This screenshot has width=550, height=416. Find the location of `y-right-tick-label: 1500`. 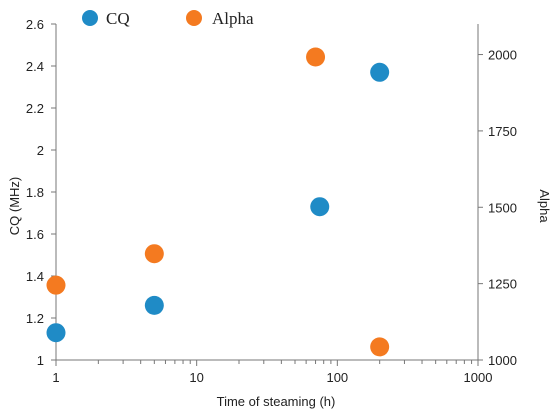

y-right-tick-label: 1500 is located at coordinates (502, 207).